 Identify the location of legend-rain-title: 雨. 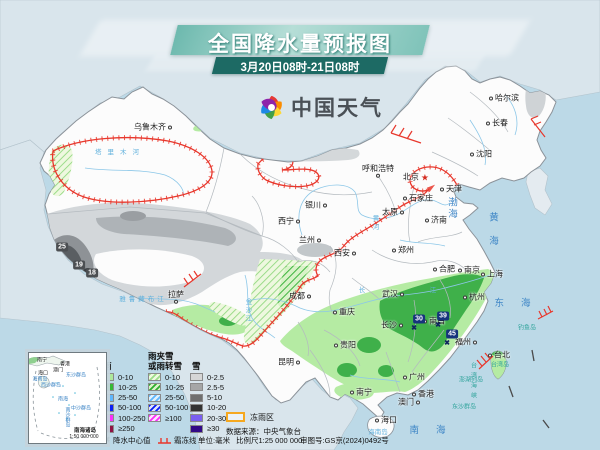
(107, 366).